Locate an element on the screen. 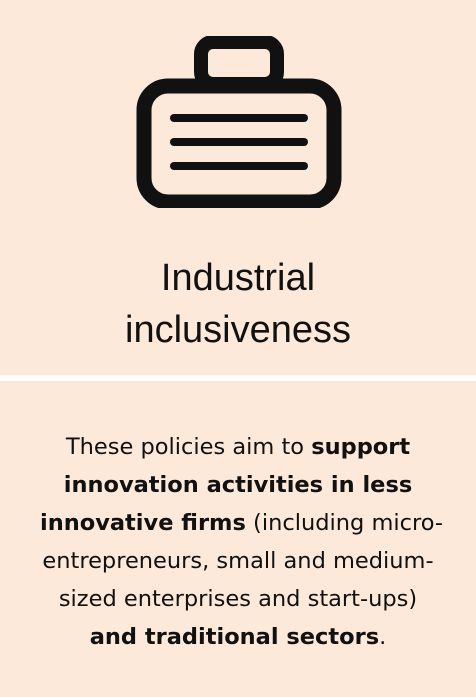  card-title-line: inclusiveness is located at coordinates (238, 330).